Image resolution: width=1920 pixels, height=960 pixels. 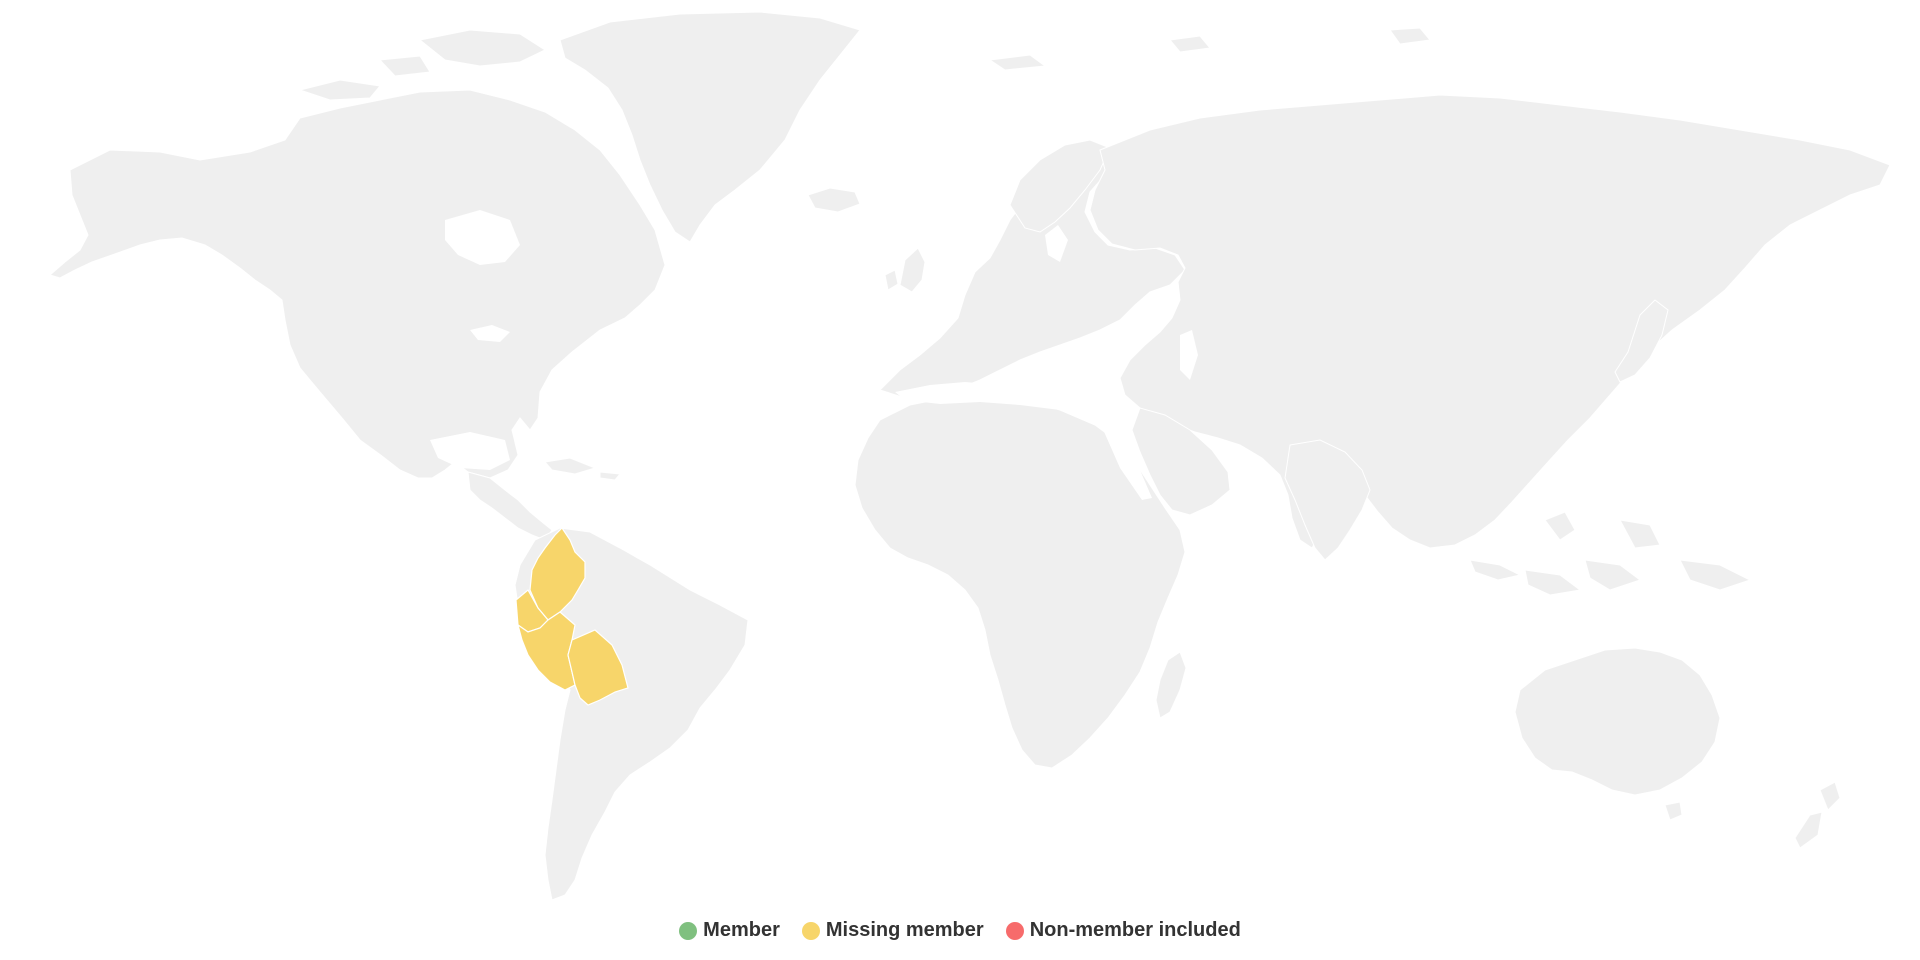 I want to click on tasmania, so click(x=1673, y=811).